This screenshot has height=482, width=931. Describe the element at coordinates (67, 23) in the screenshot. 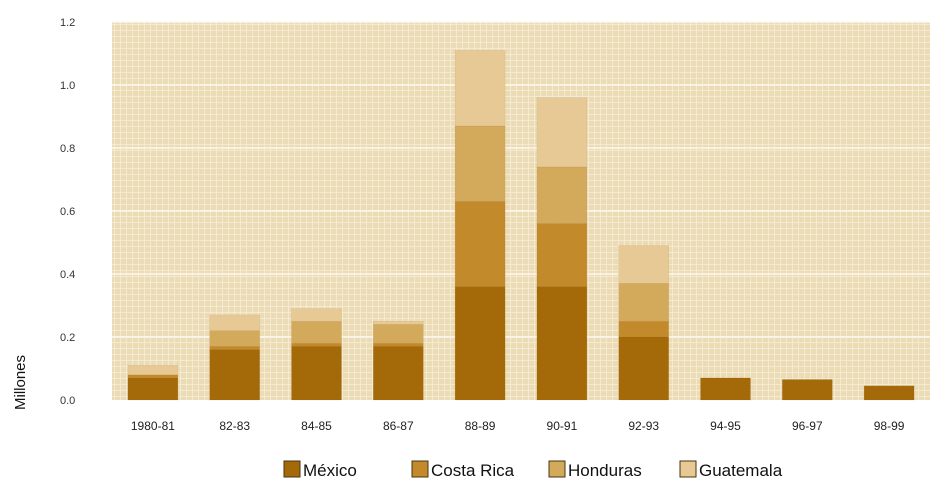

I see `y-tick-label: 1.2` at that location.